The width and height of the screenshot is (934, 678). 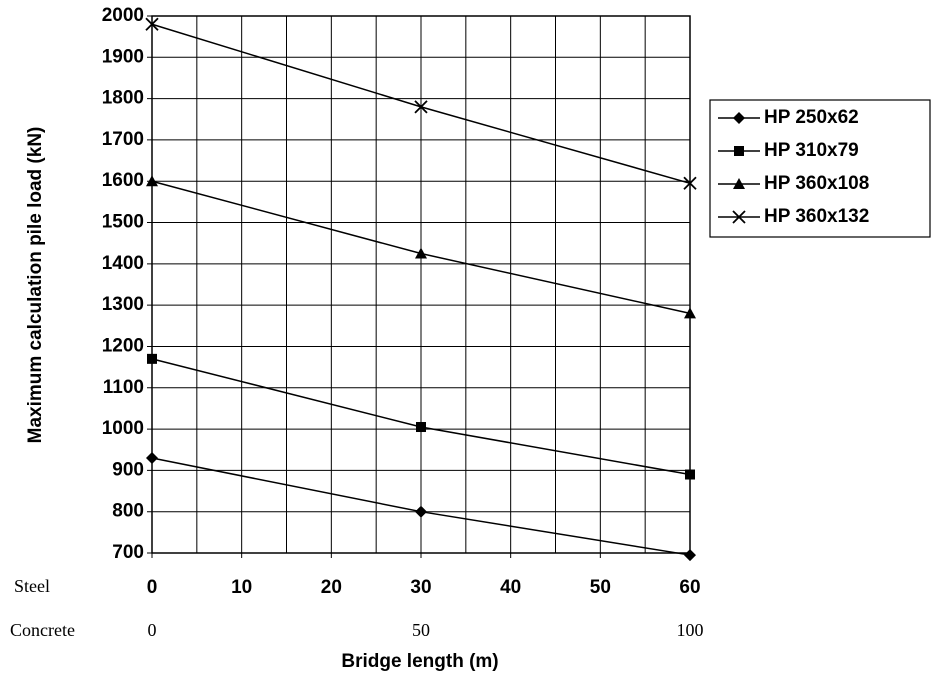 I want to click on y-tick-label: 1000, so click(x=123, y=428).